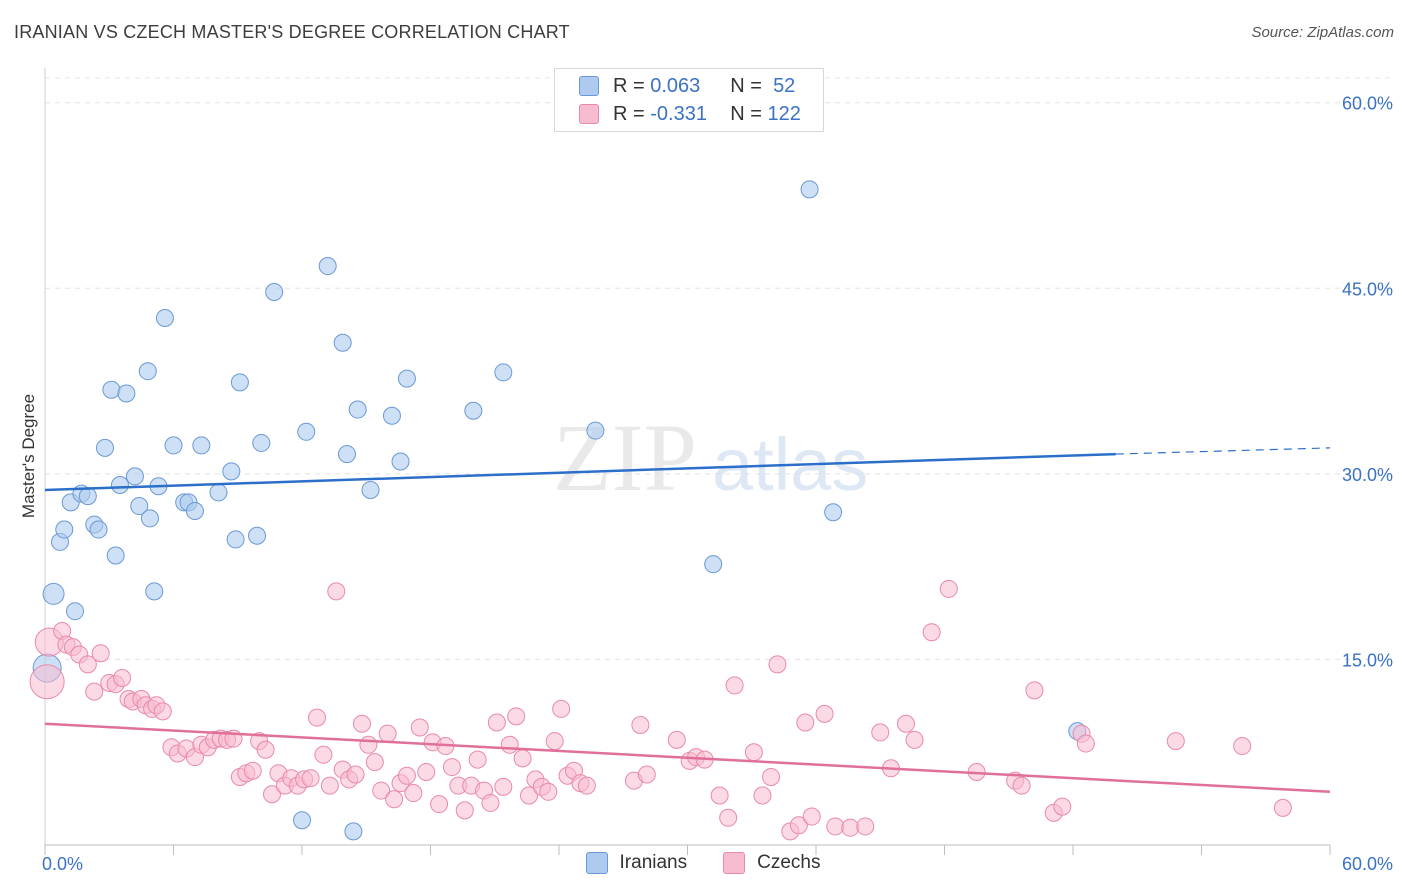  I want to click on series-label-czechs: Czechs, so click(789, 862).